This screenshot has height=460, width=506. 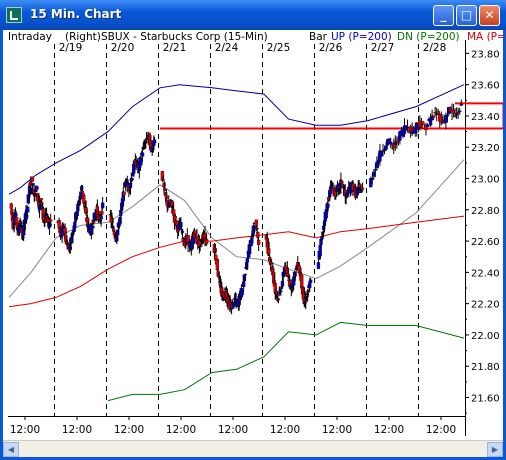 What do you see at coordinates (383, 48) in the screenshot?
I see `date-label: 2/27` at bounding box center [383, 48].